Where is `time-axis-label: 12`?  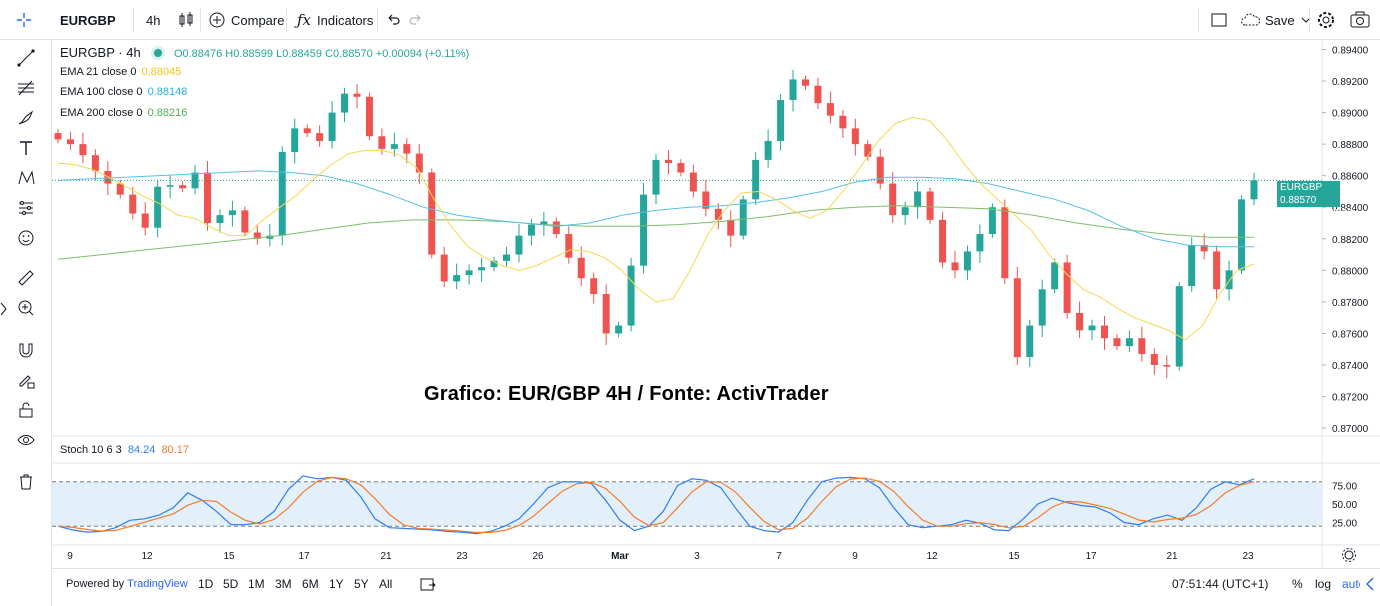 time-axis-label: 12 is located at coordinates (147, 556).